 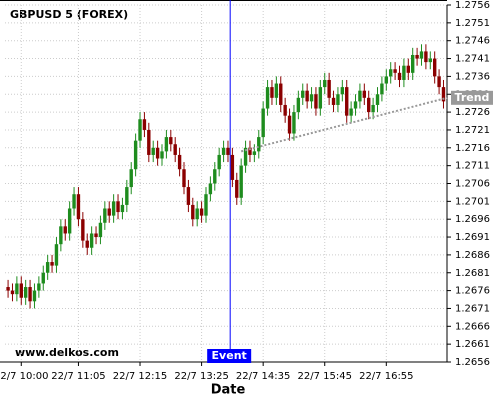 What do you see at coordinates (78, 376) in the screenshot?
I see `x-tick-label: 22/7 11:05` at bounding box center [78, 376].